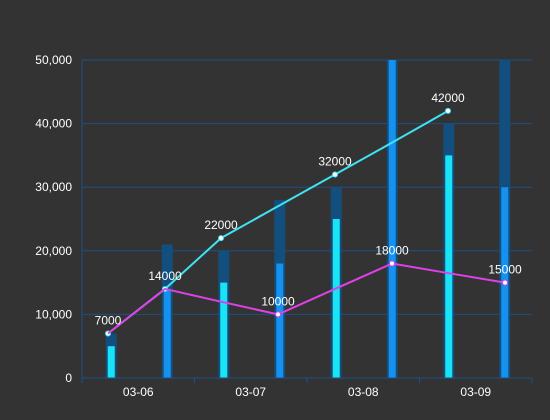  What do you see at coordinates (53, 187) in the screenshot?
I see `y-tick-label: 30,000` at bounding box center [53, 187].